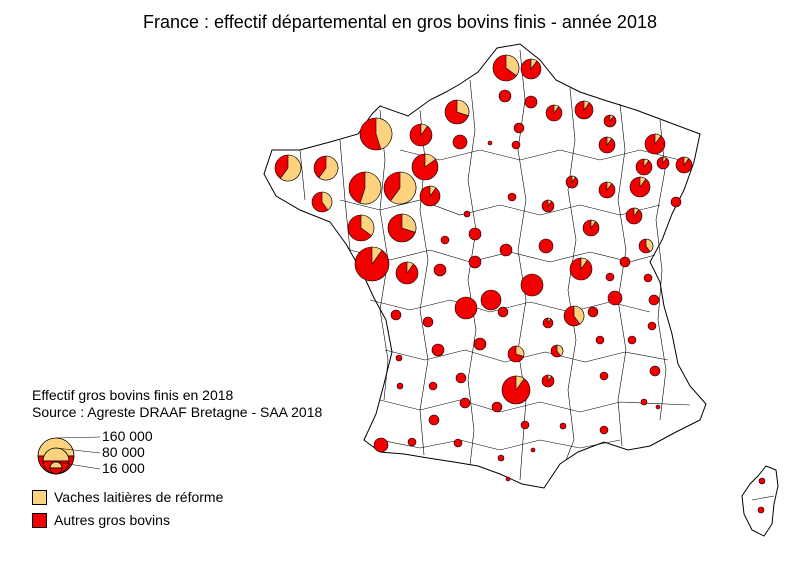 This screenshot has height=565, width=800. I want to click on legend-label-other: Autres gros bovins, so click(112, 520).